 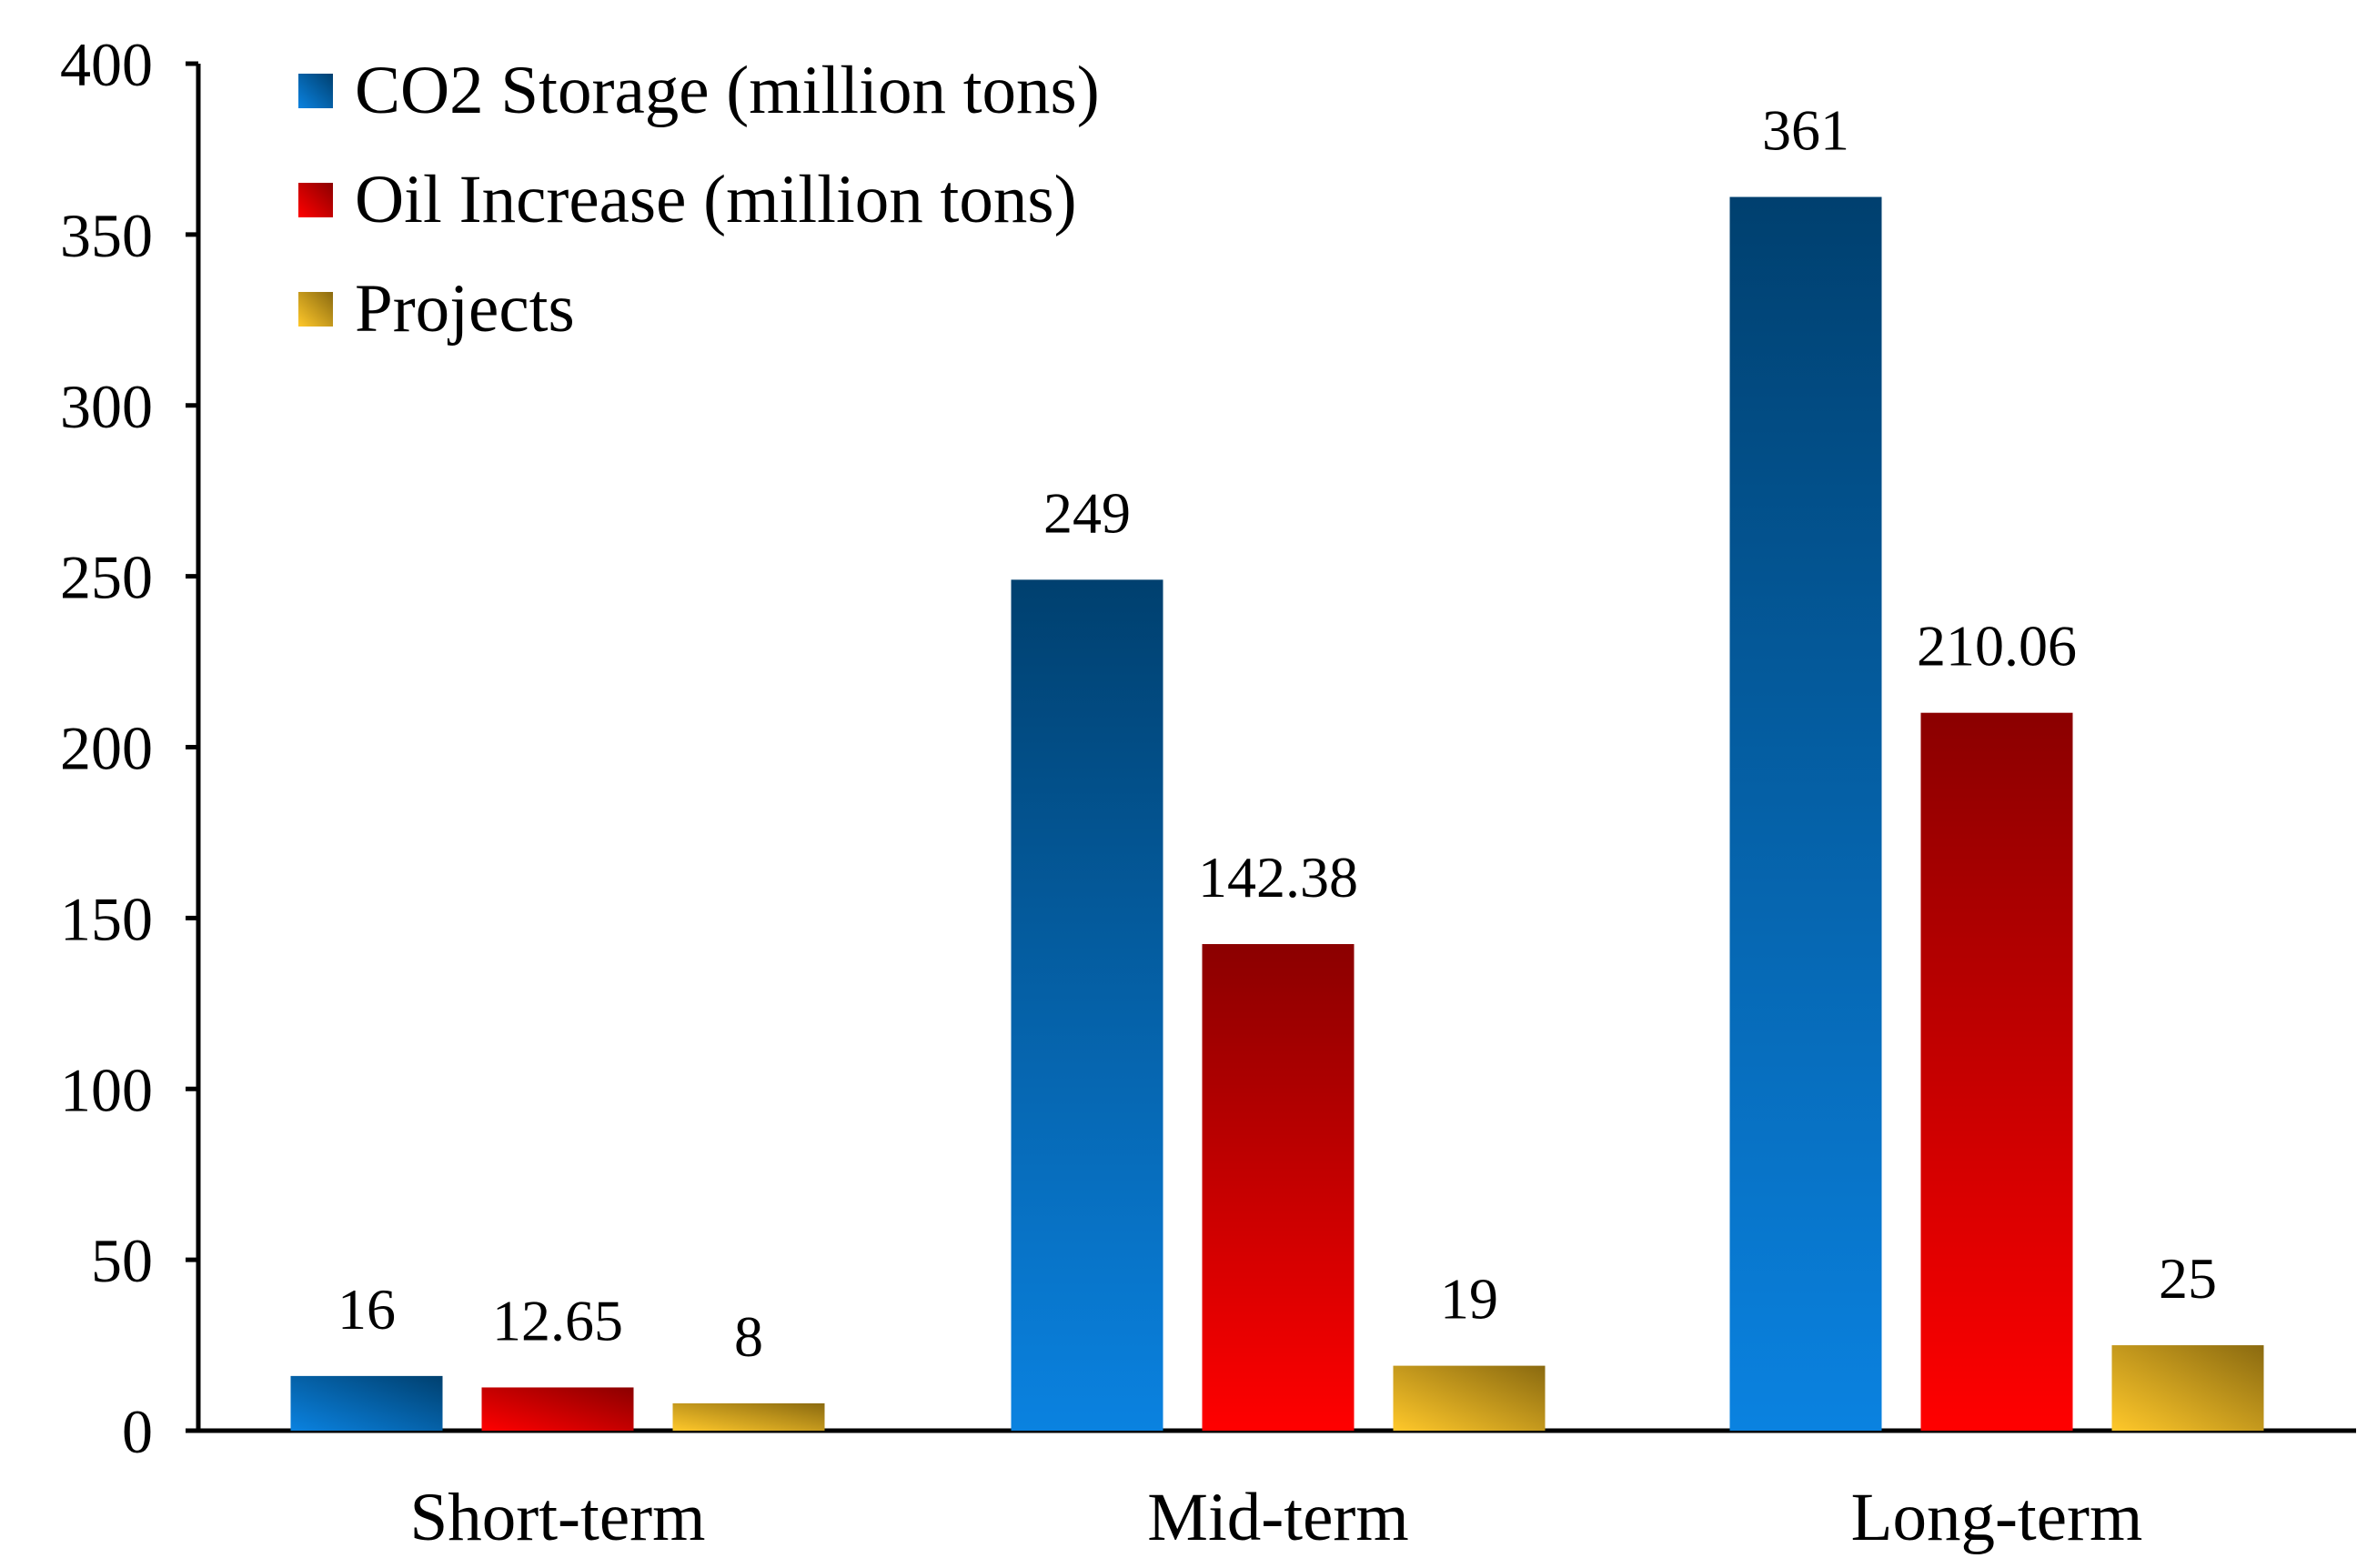 What do you see at coordinates (1997, 646) in the screenshot?
I see `data-label-oil-increase-long-term: 210.06` at bounding box center [1997, 646].